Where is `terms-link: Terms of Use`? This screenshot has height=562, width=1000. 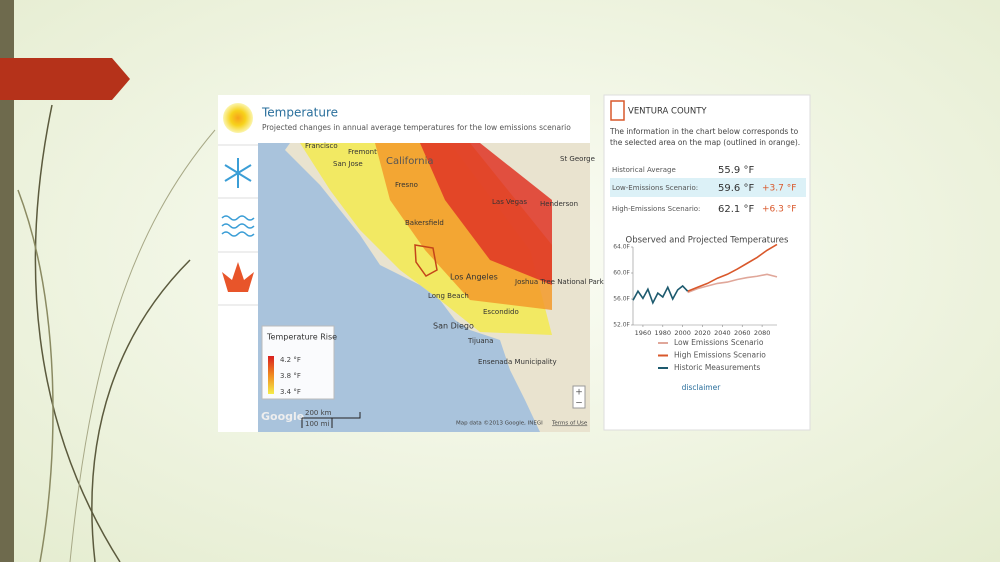 terms-link: Terms of Use is located at coordinates (569, 424).